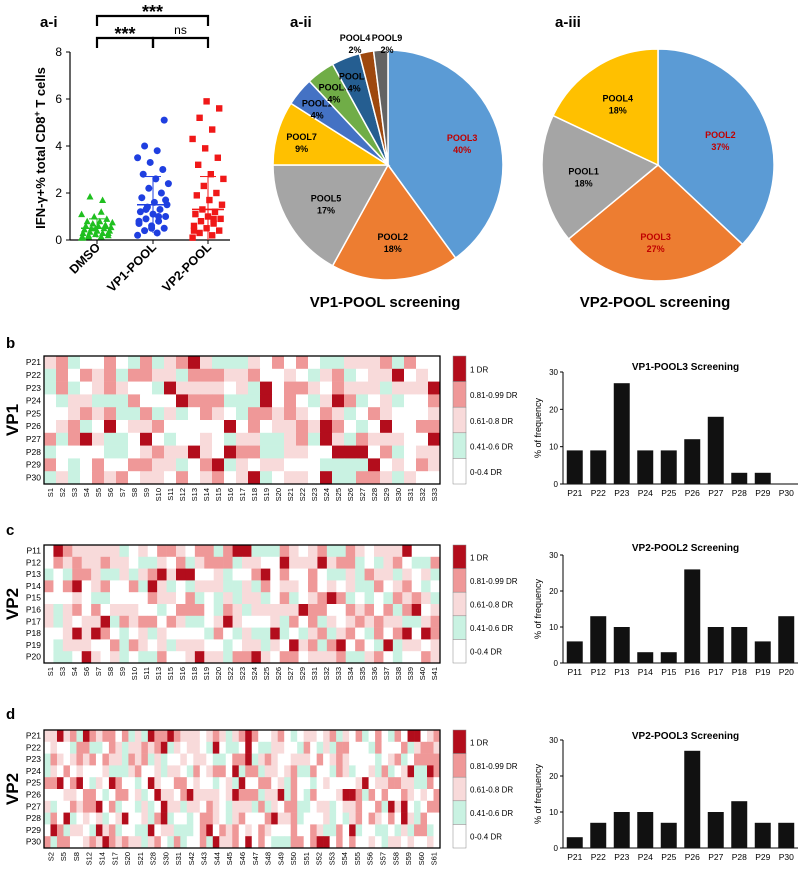  Describe the element at coordinates (556, 663) in the screenshot. I see `y-tick-label: 0` at that location.